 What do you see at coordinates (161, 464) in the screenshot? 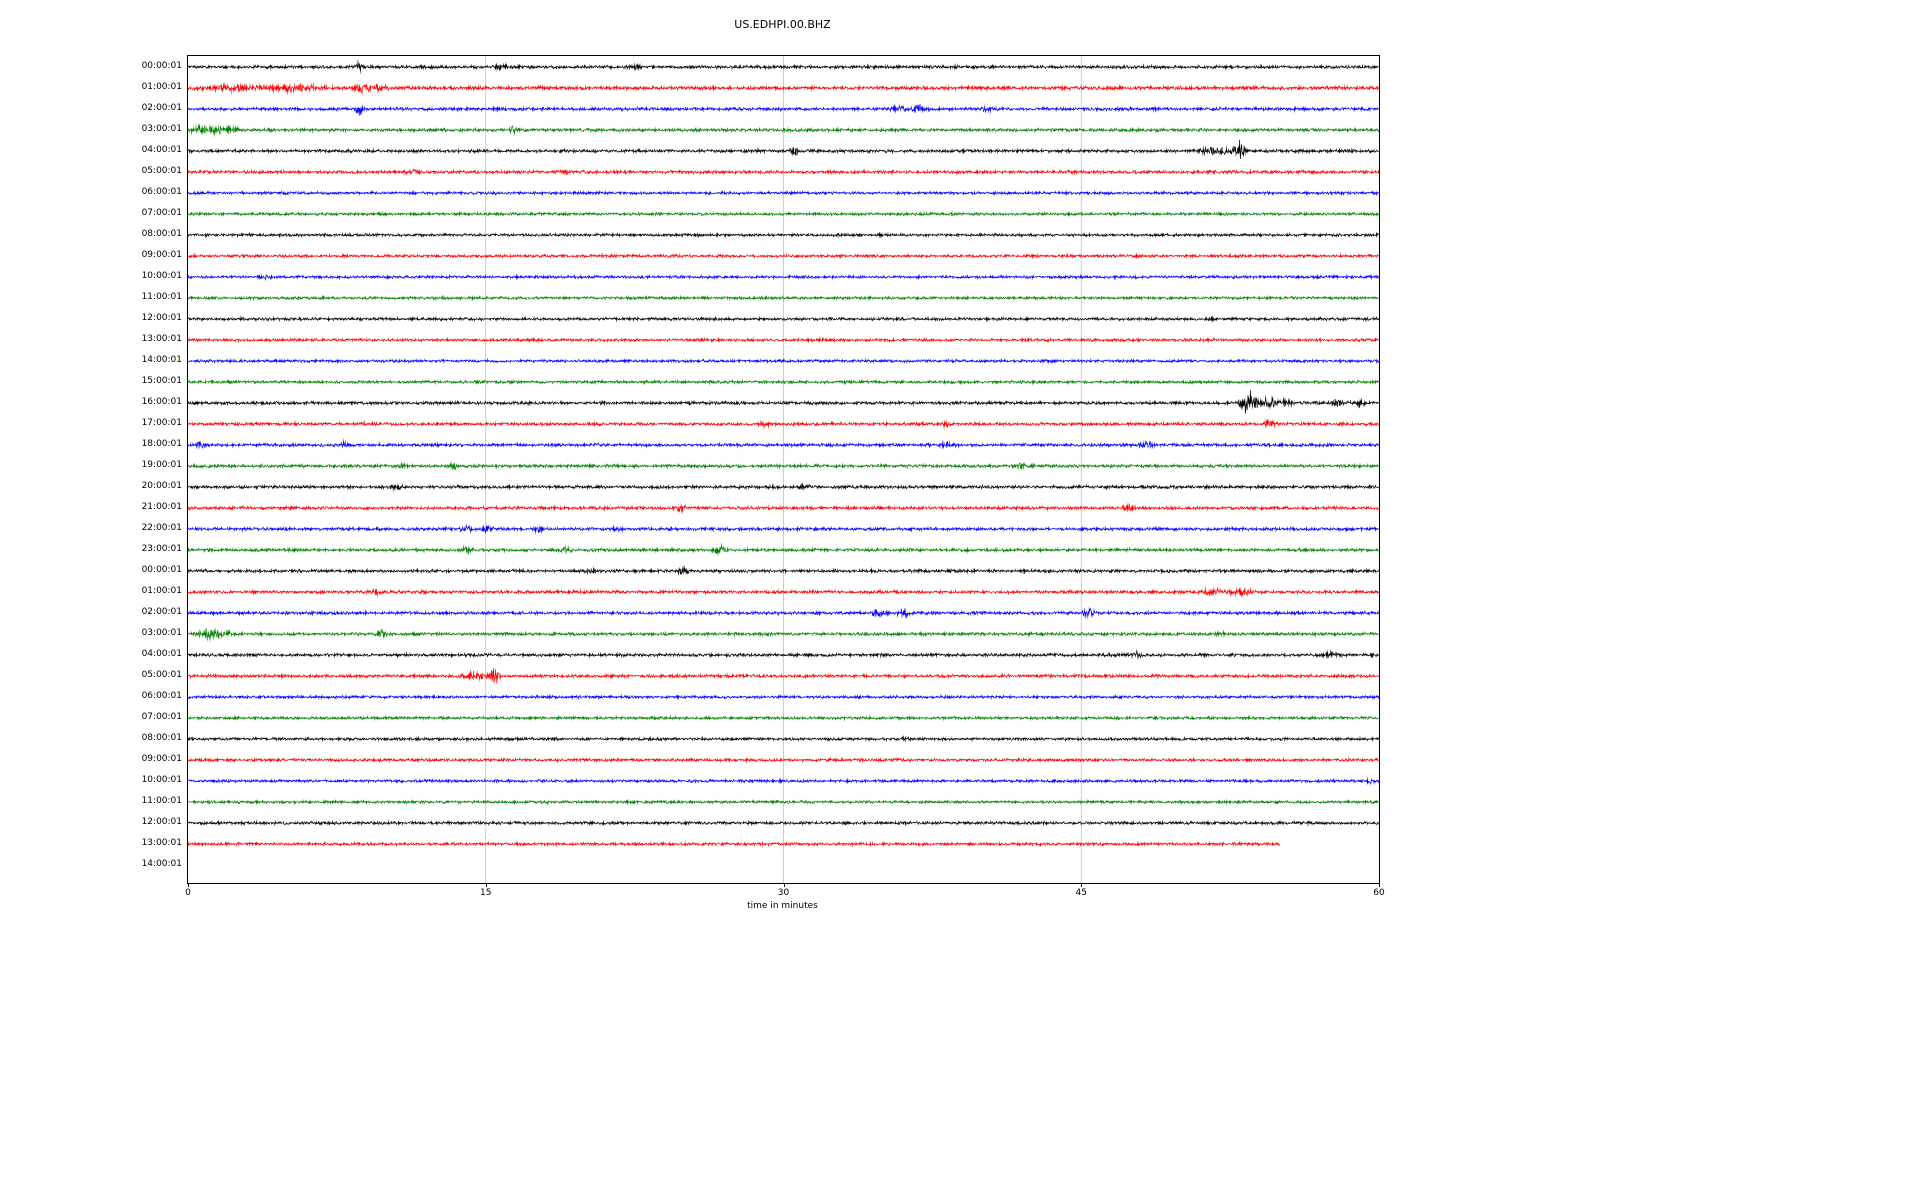
I see `trace-label: 19:00:01` at bounding box center [161, 464].